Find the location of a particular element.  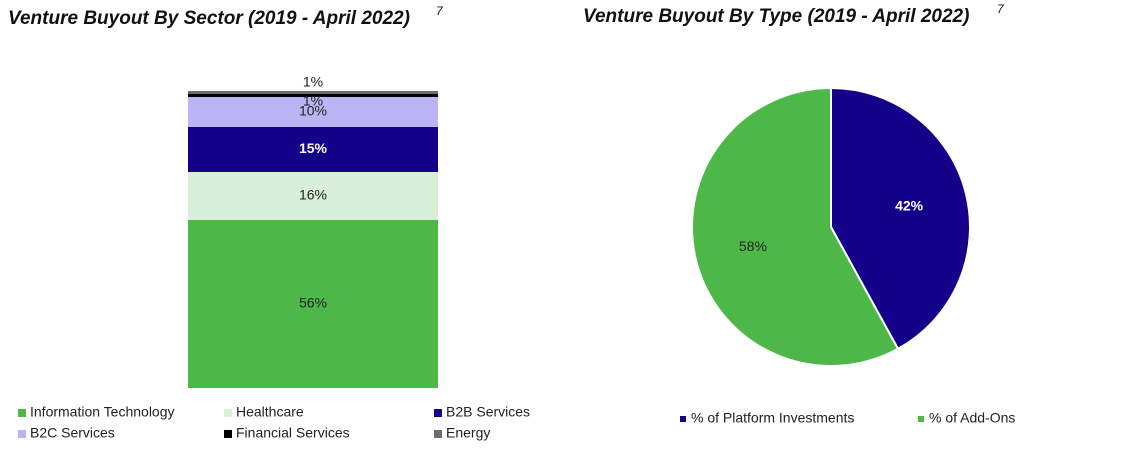

legend-label: B2B Services is located at coordinates (488, 412).